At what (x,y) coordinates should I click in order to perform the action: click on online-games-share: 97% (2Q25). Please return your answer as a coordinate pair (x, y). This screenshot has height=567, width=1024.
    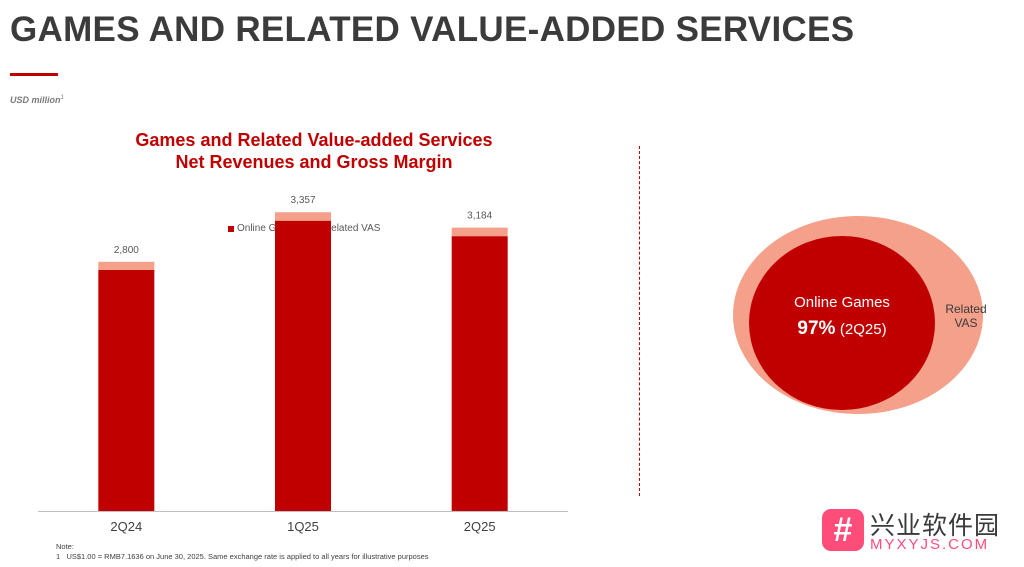
    Looking at the image, I should click on (842, 329).